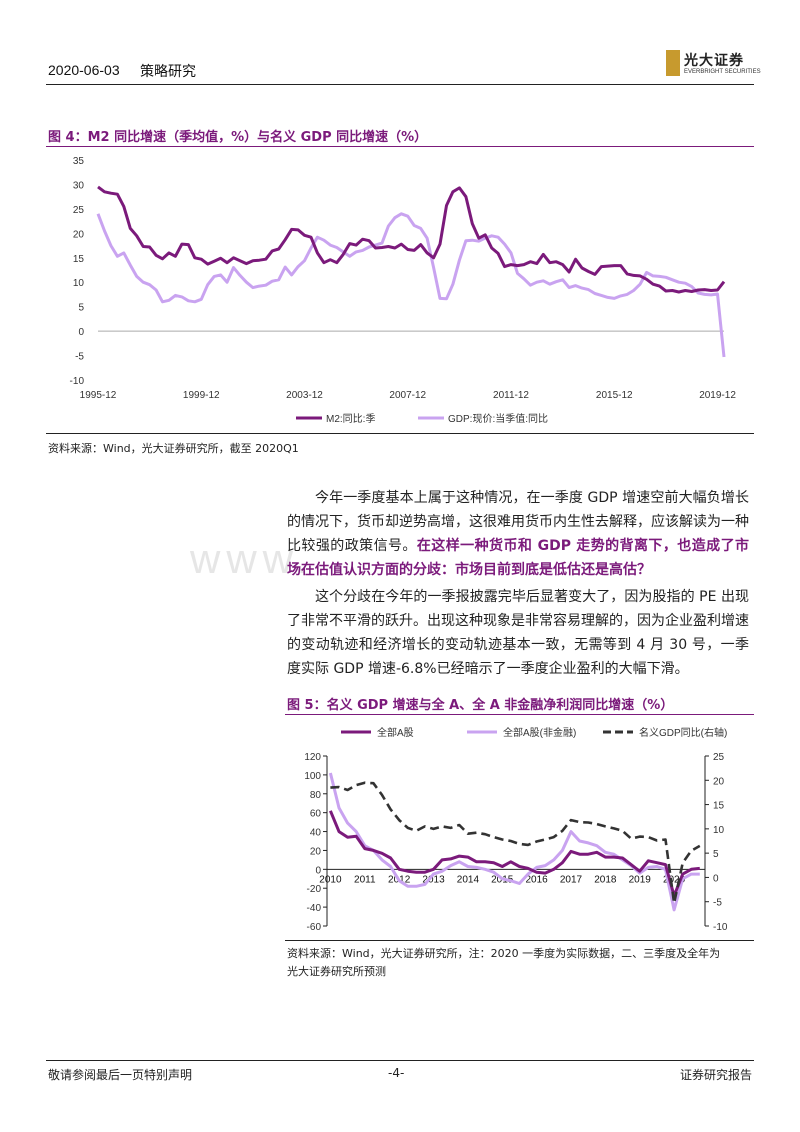 The height and width of the screenshot is (1132, 800). What do you see at coordinates (400, 433) in the screenshot?
I see `figure4-bottom-rule` at bounding box center [400, 433].